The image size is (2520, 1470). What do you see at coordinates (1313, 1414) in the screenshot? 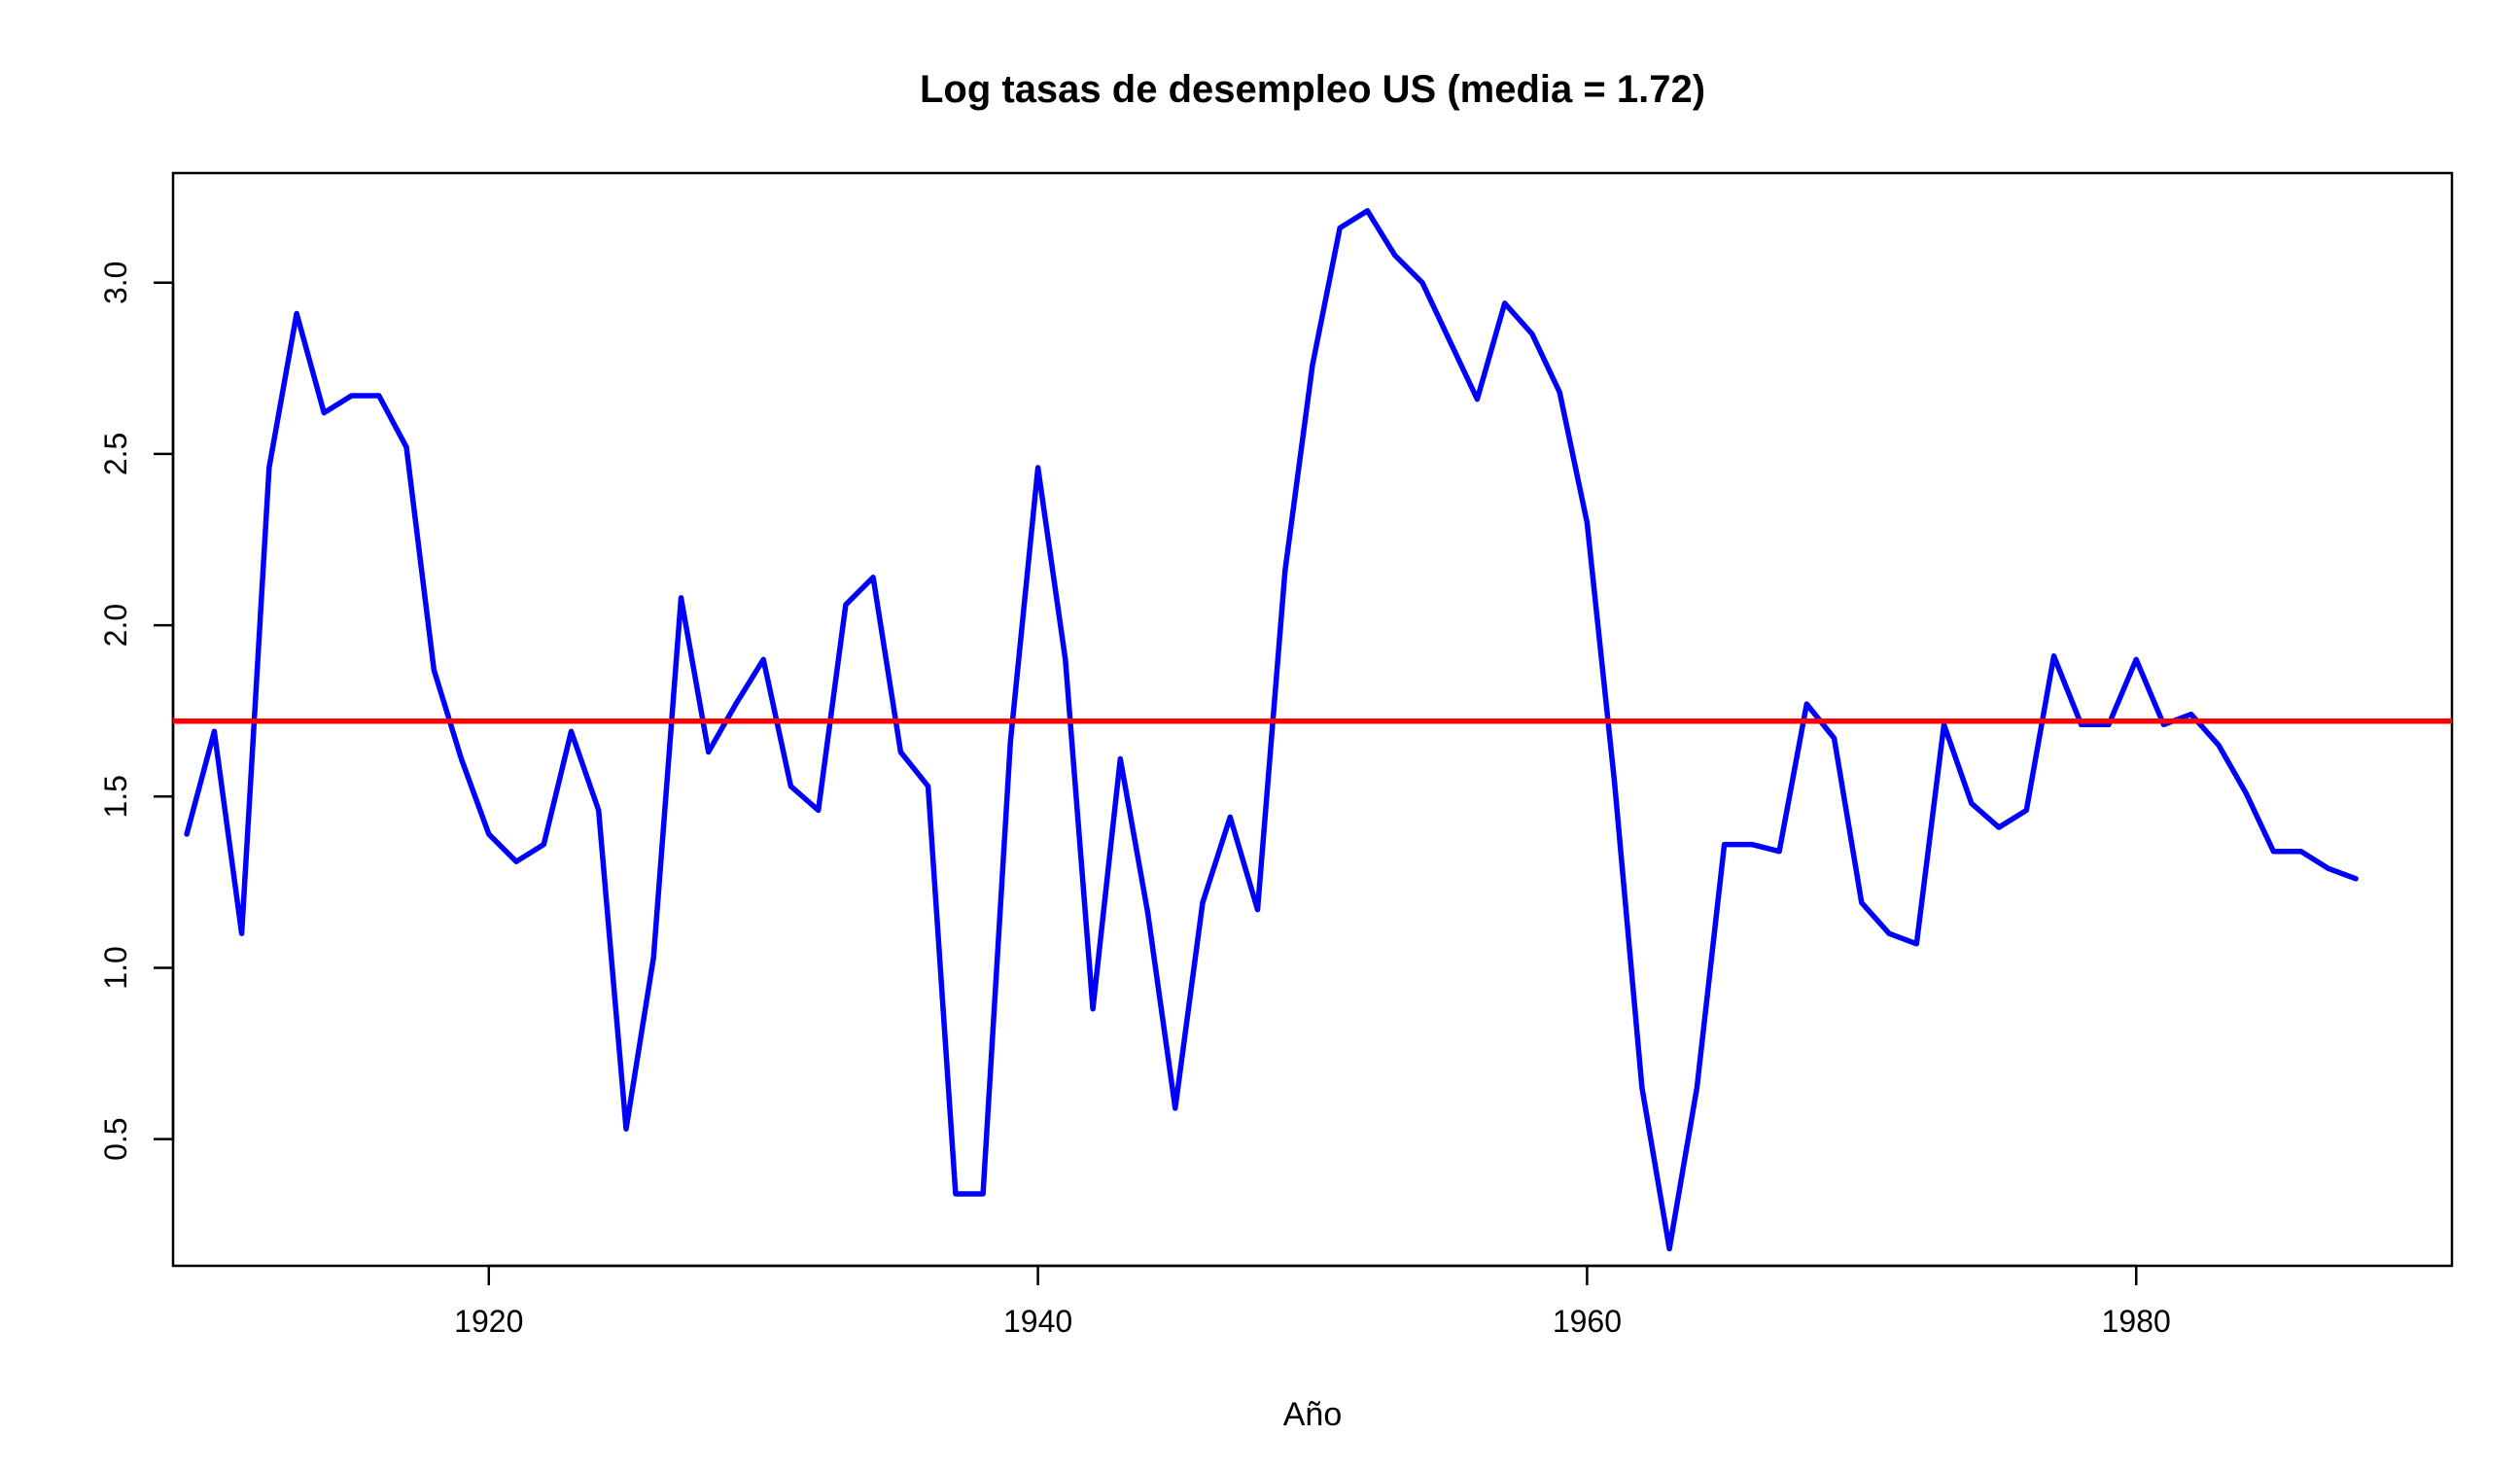
I see `x-axis-label: Año` at bounding box center [1313, 1414].